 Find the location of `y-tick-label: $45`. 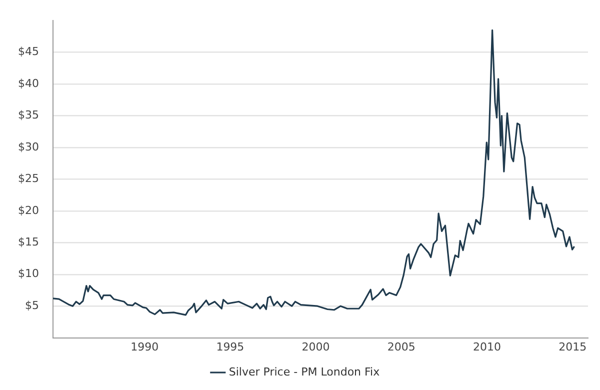

y-tick-label: $45 is located at coordinates (28, 51).